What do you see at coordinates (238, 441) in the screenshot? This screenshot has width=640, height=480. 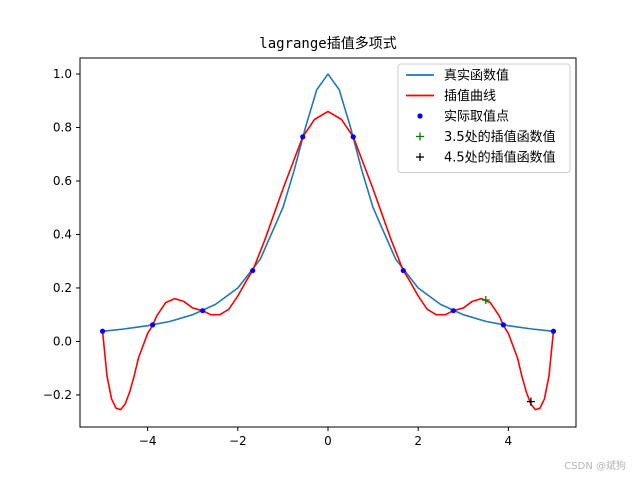 I see `x-tick-label: −2` at bounding box center [238, 441].